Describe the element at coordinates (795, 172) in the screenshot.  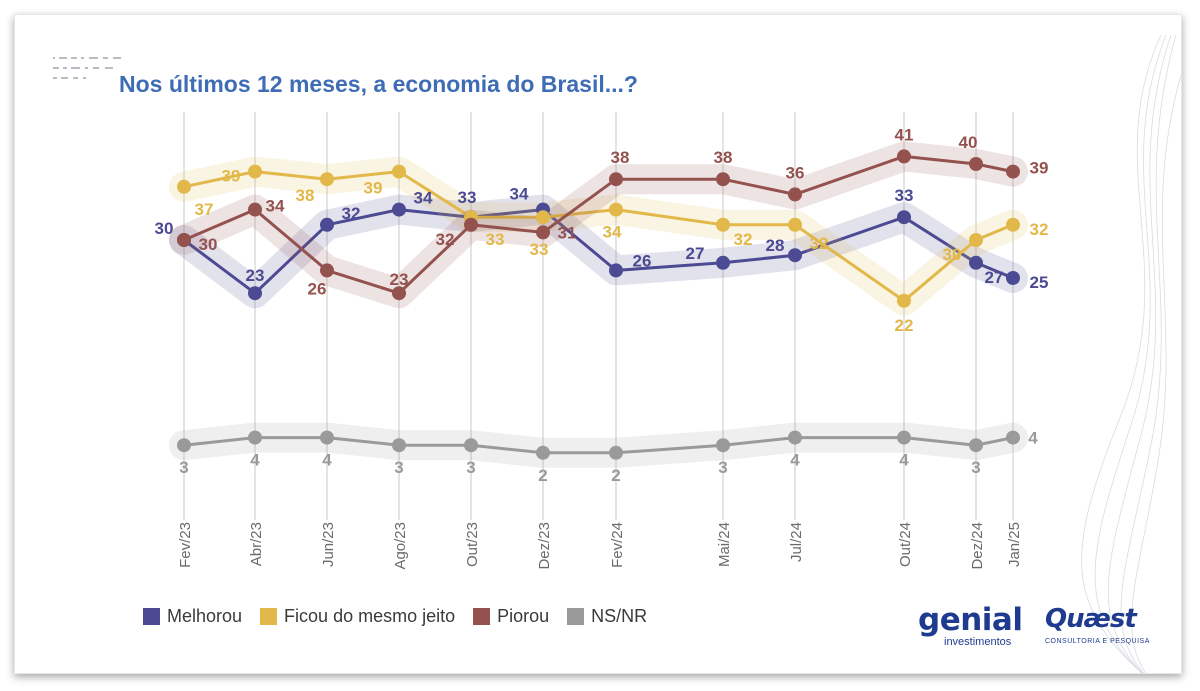
I see `data-label-piorou-8: 36` at that location.